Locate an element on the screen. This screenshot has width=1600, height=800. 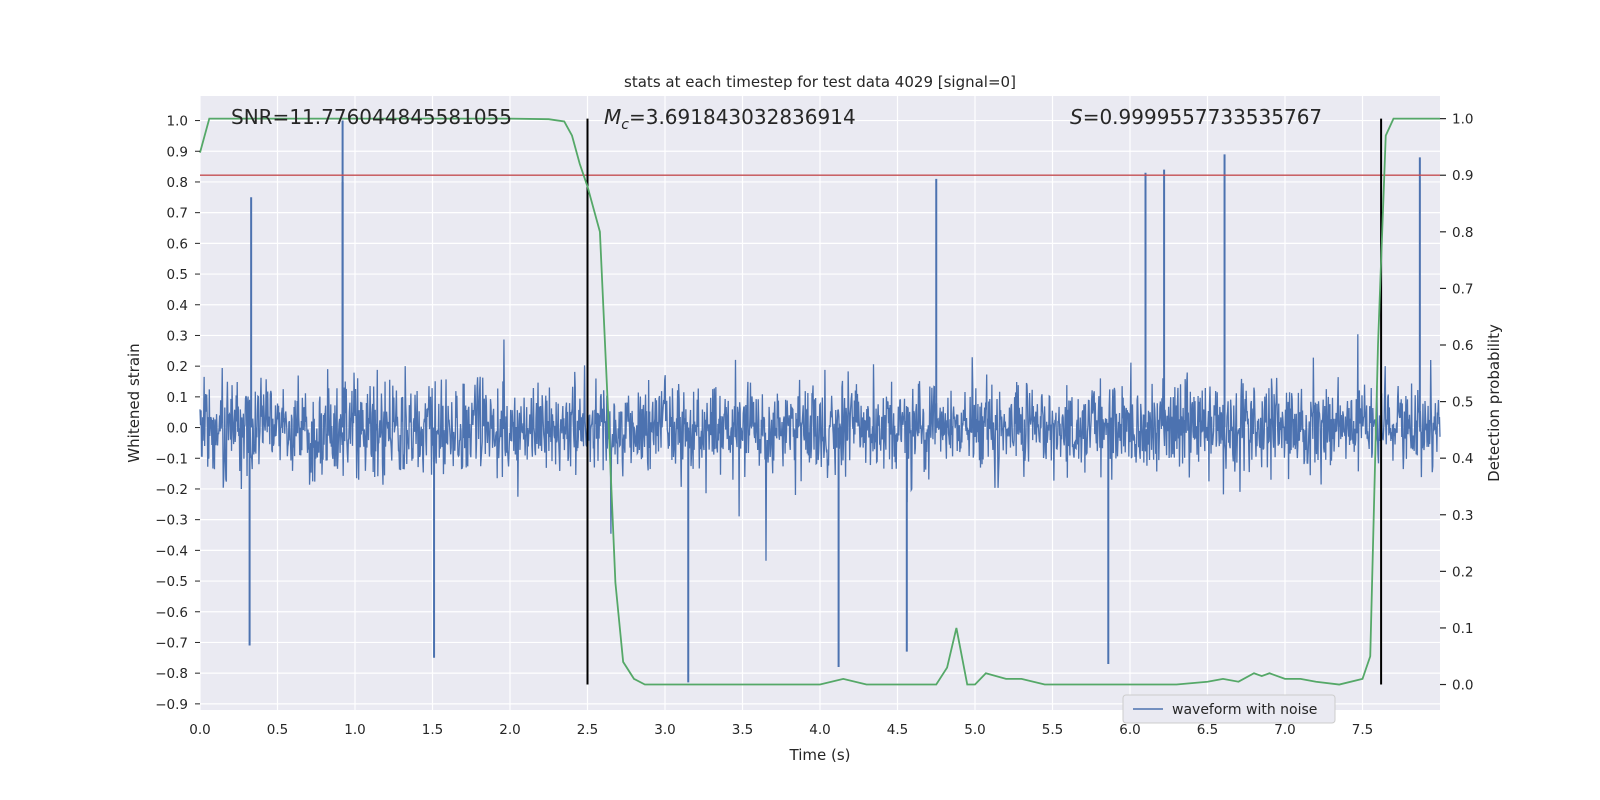
snr-value: 11.776044845581055 is located at coordinates (400, 117).